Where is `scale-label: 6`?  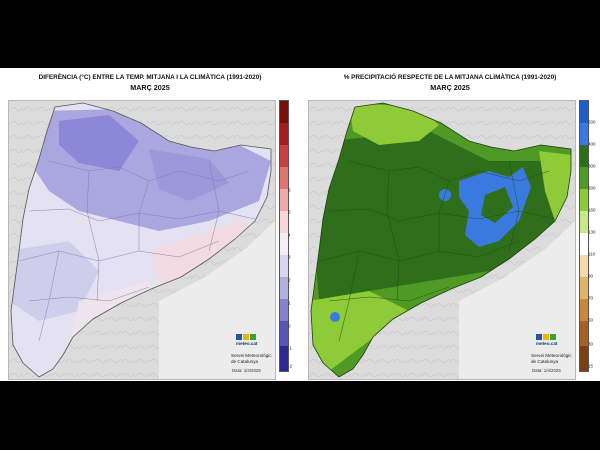
scale-label: 6 is located at coordinates (289, 190).